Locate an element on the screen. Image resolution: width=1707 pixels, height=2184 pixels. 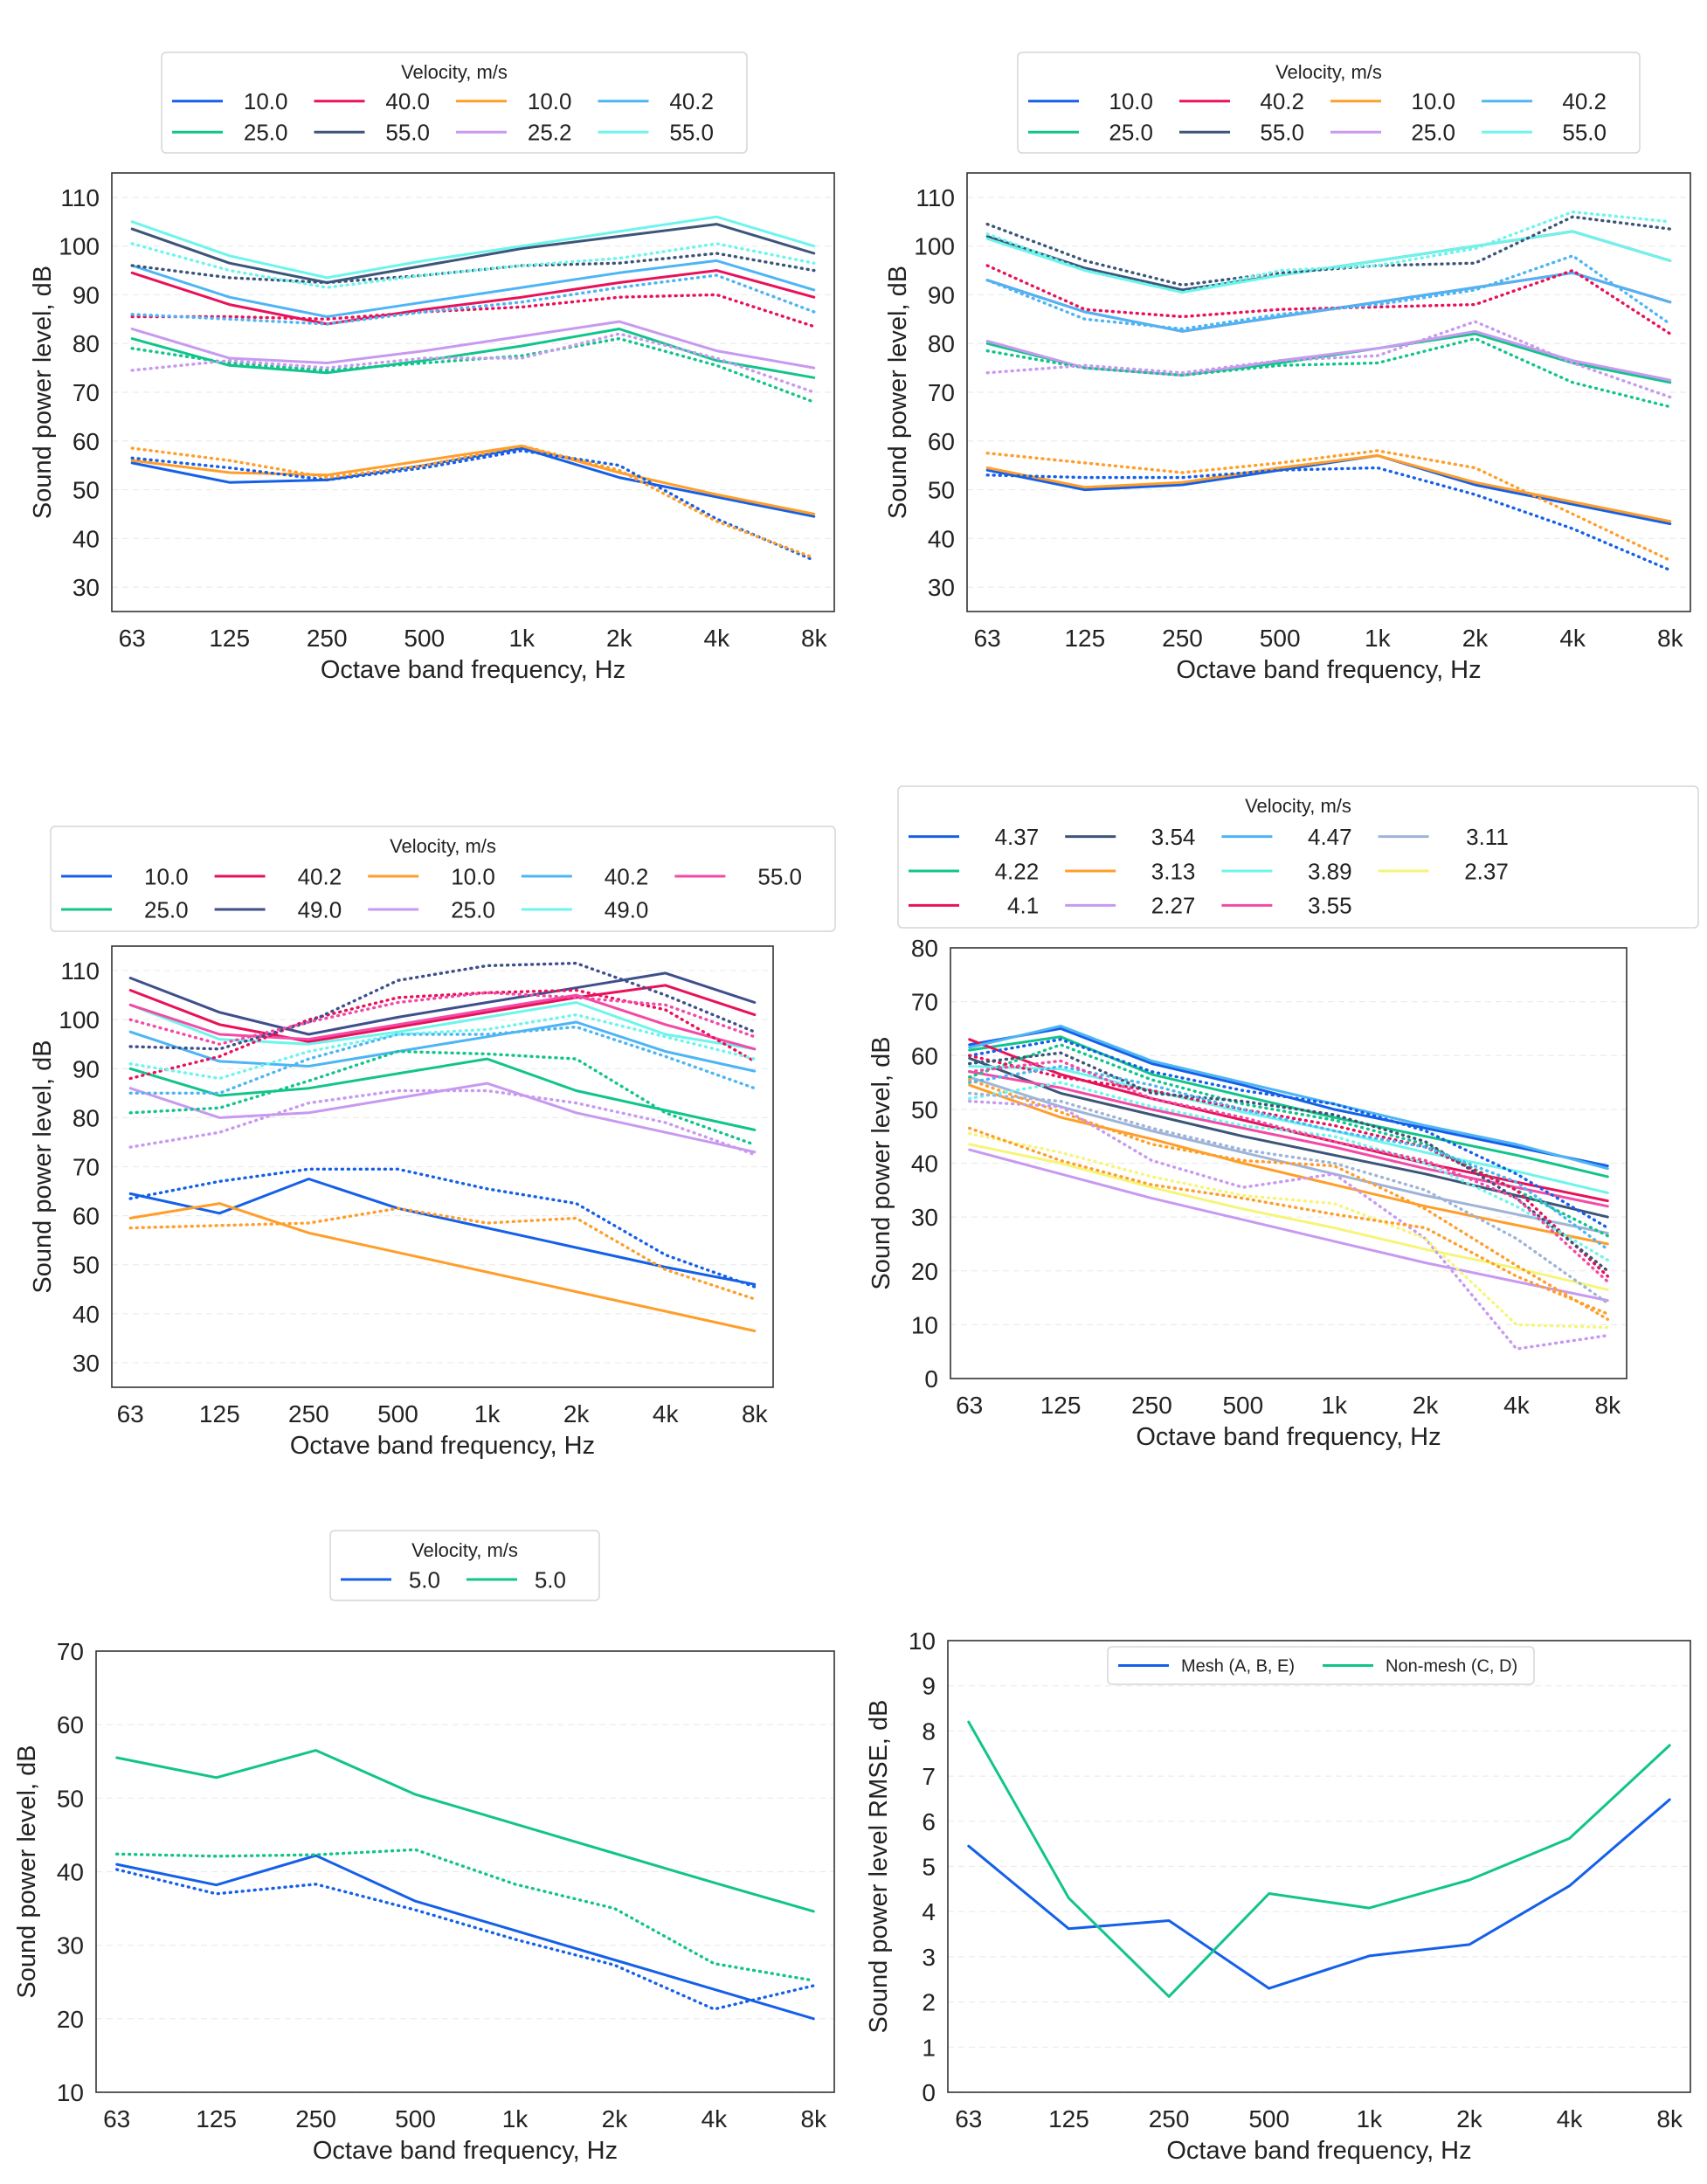
legend-label: 2.37 is located at coordinates (1486, 871).